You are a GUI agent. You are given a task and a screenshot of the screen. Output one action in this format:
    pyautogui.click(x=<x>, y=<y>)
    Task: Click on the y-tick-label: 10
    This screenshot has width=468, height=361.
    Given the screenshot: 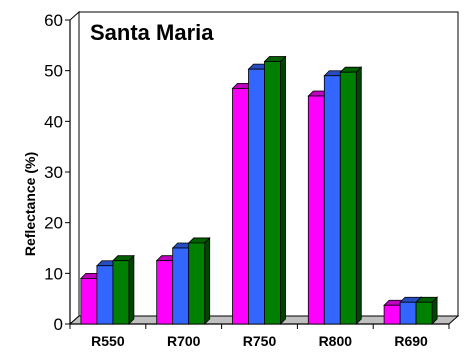 What is the action you would take?
    pyautogui.click(x=53, y=273)
    